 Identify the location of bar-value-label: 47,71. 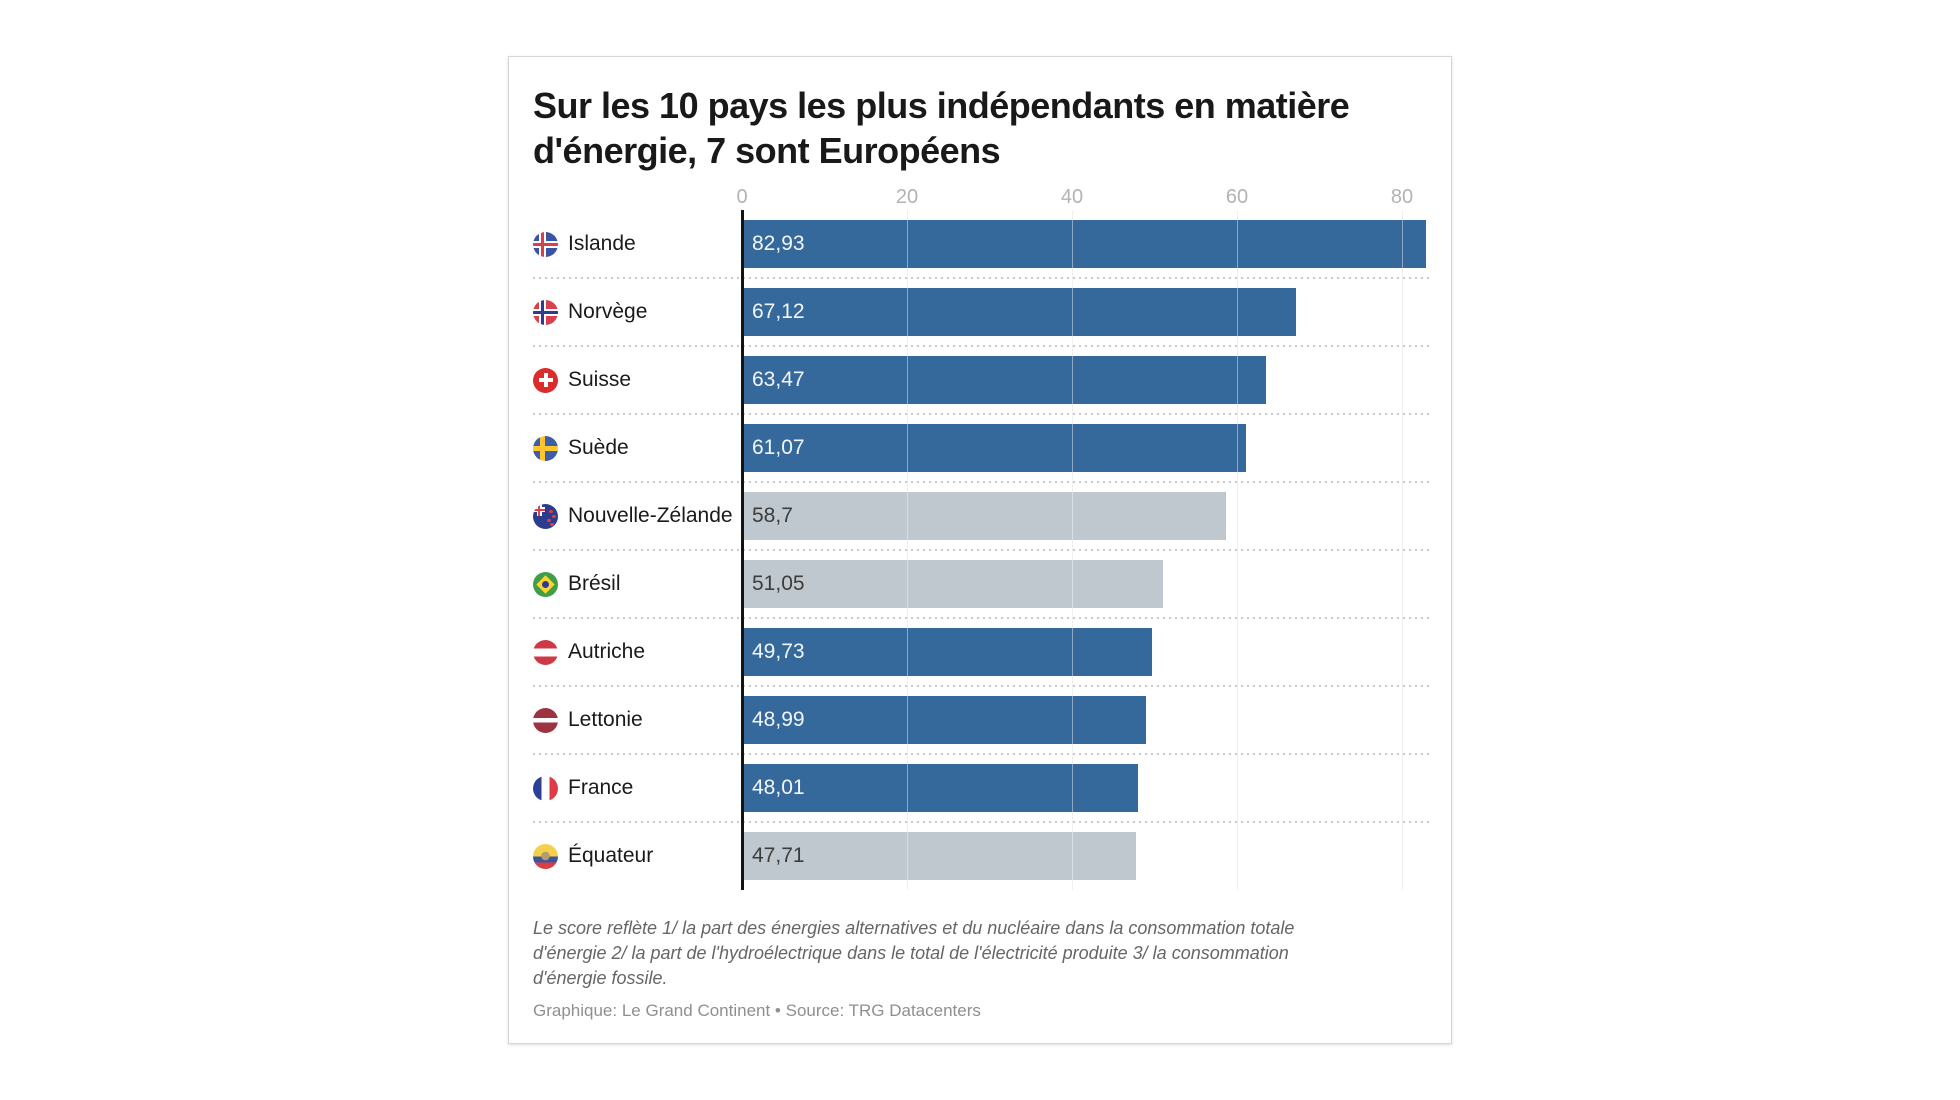
(778, 855).